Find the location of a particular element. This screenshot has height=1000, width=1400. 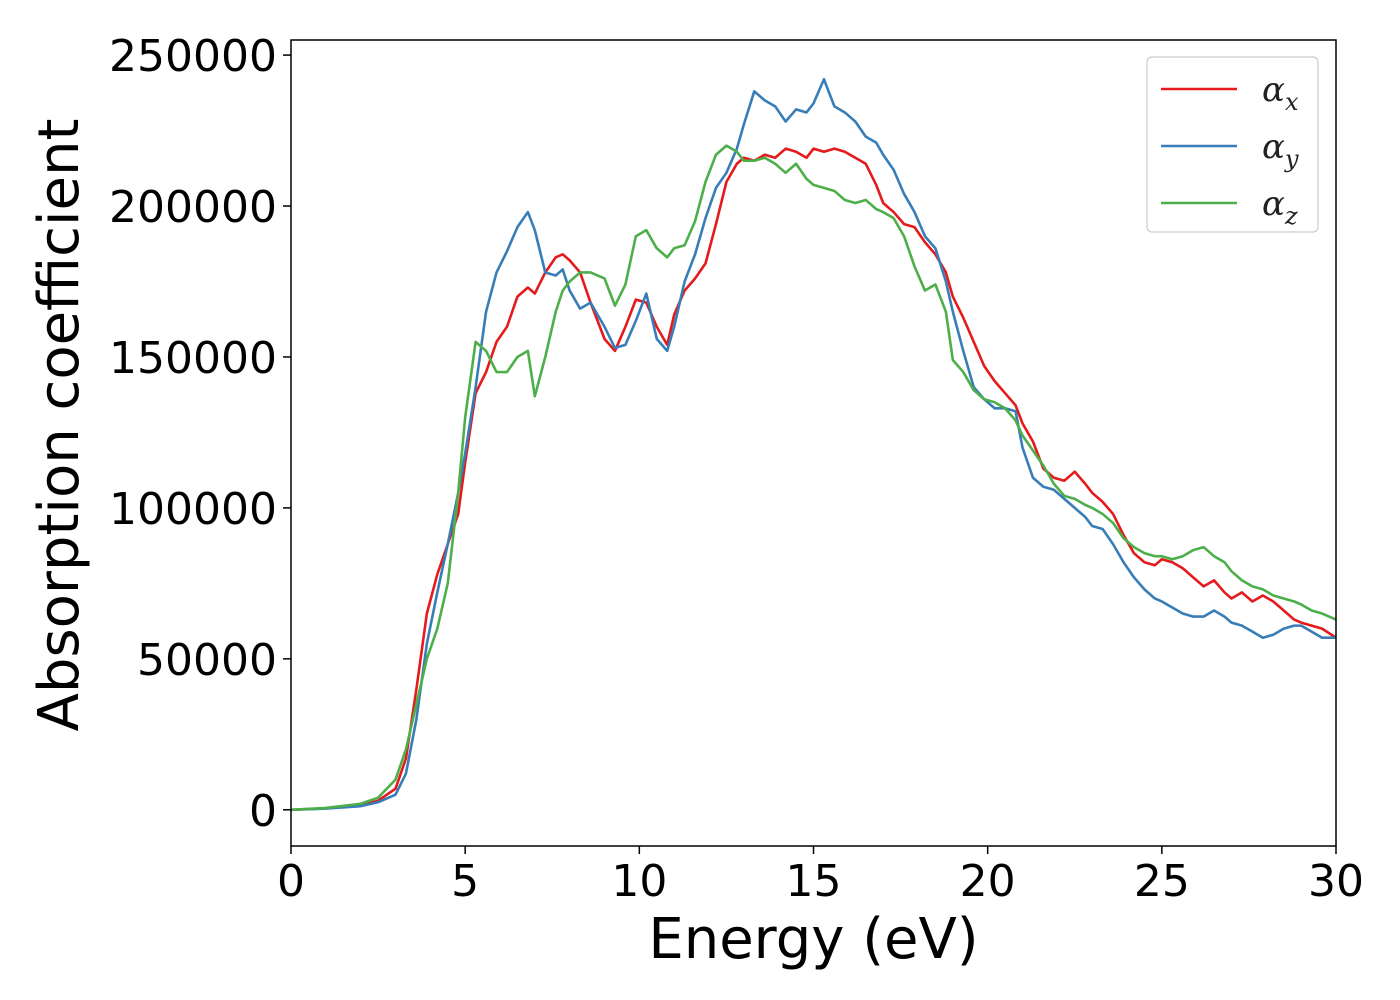

x-tick-label: 10 is located at coordinates (639, 881).